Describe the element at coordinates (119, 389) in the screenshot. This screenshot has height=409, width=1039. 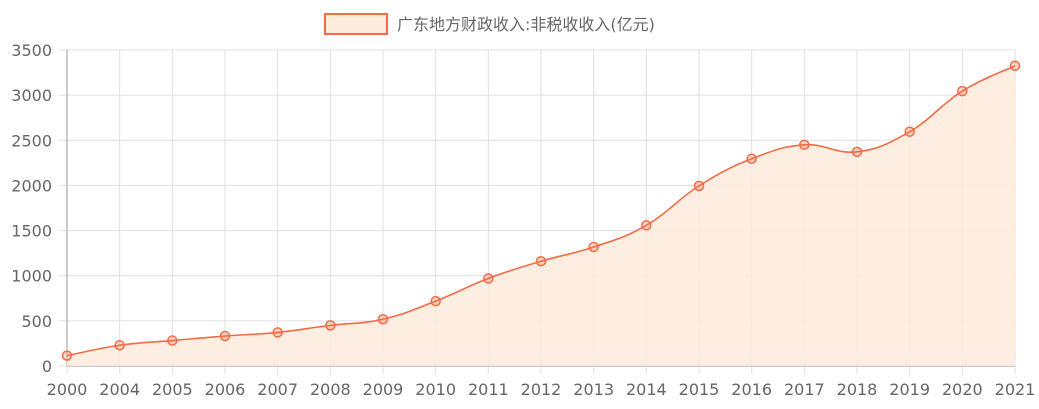
I see `x-tick-label: 2004` at that location.